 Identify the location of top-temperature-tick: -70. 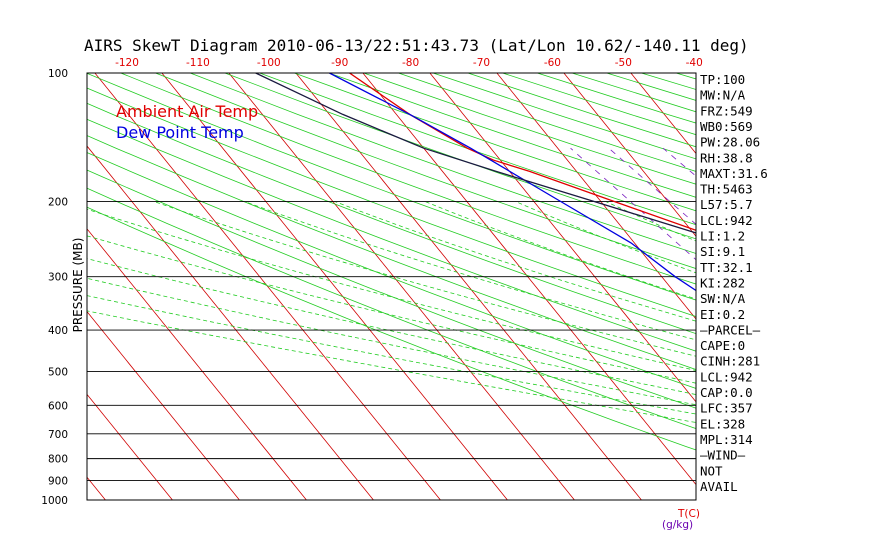
(481, 63).